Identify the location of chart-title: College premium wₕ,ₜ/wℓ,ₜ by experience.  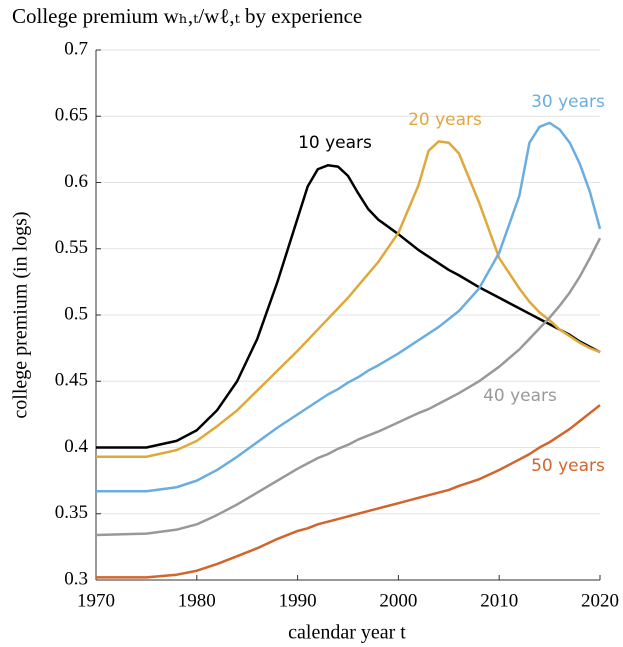
(187, 16).